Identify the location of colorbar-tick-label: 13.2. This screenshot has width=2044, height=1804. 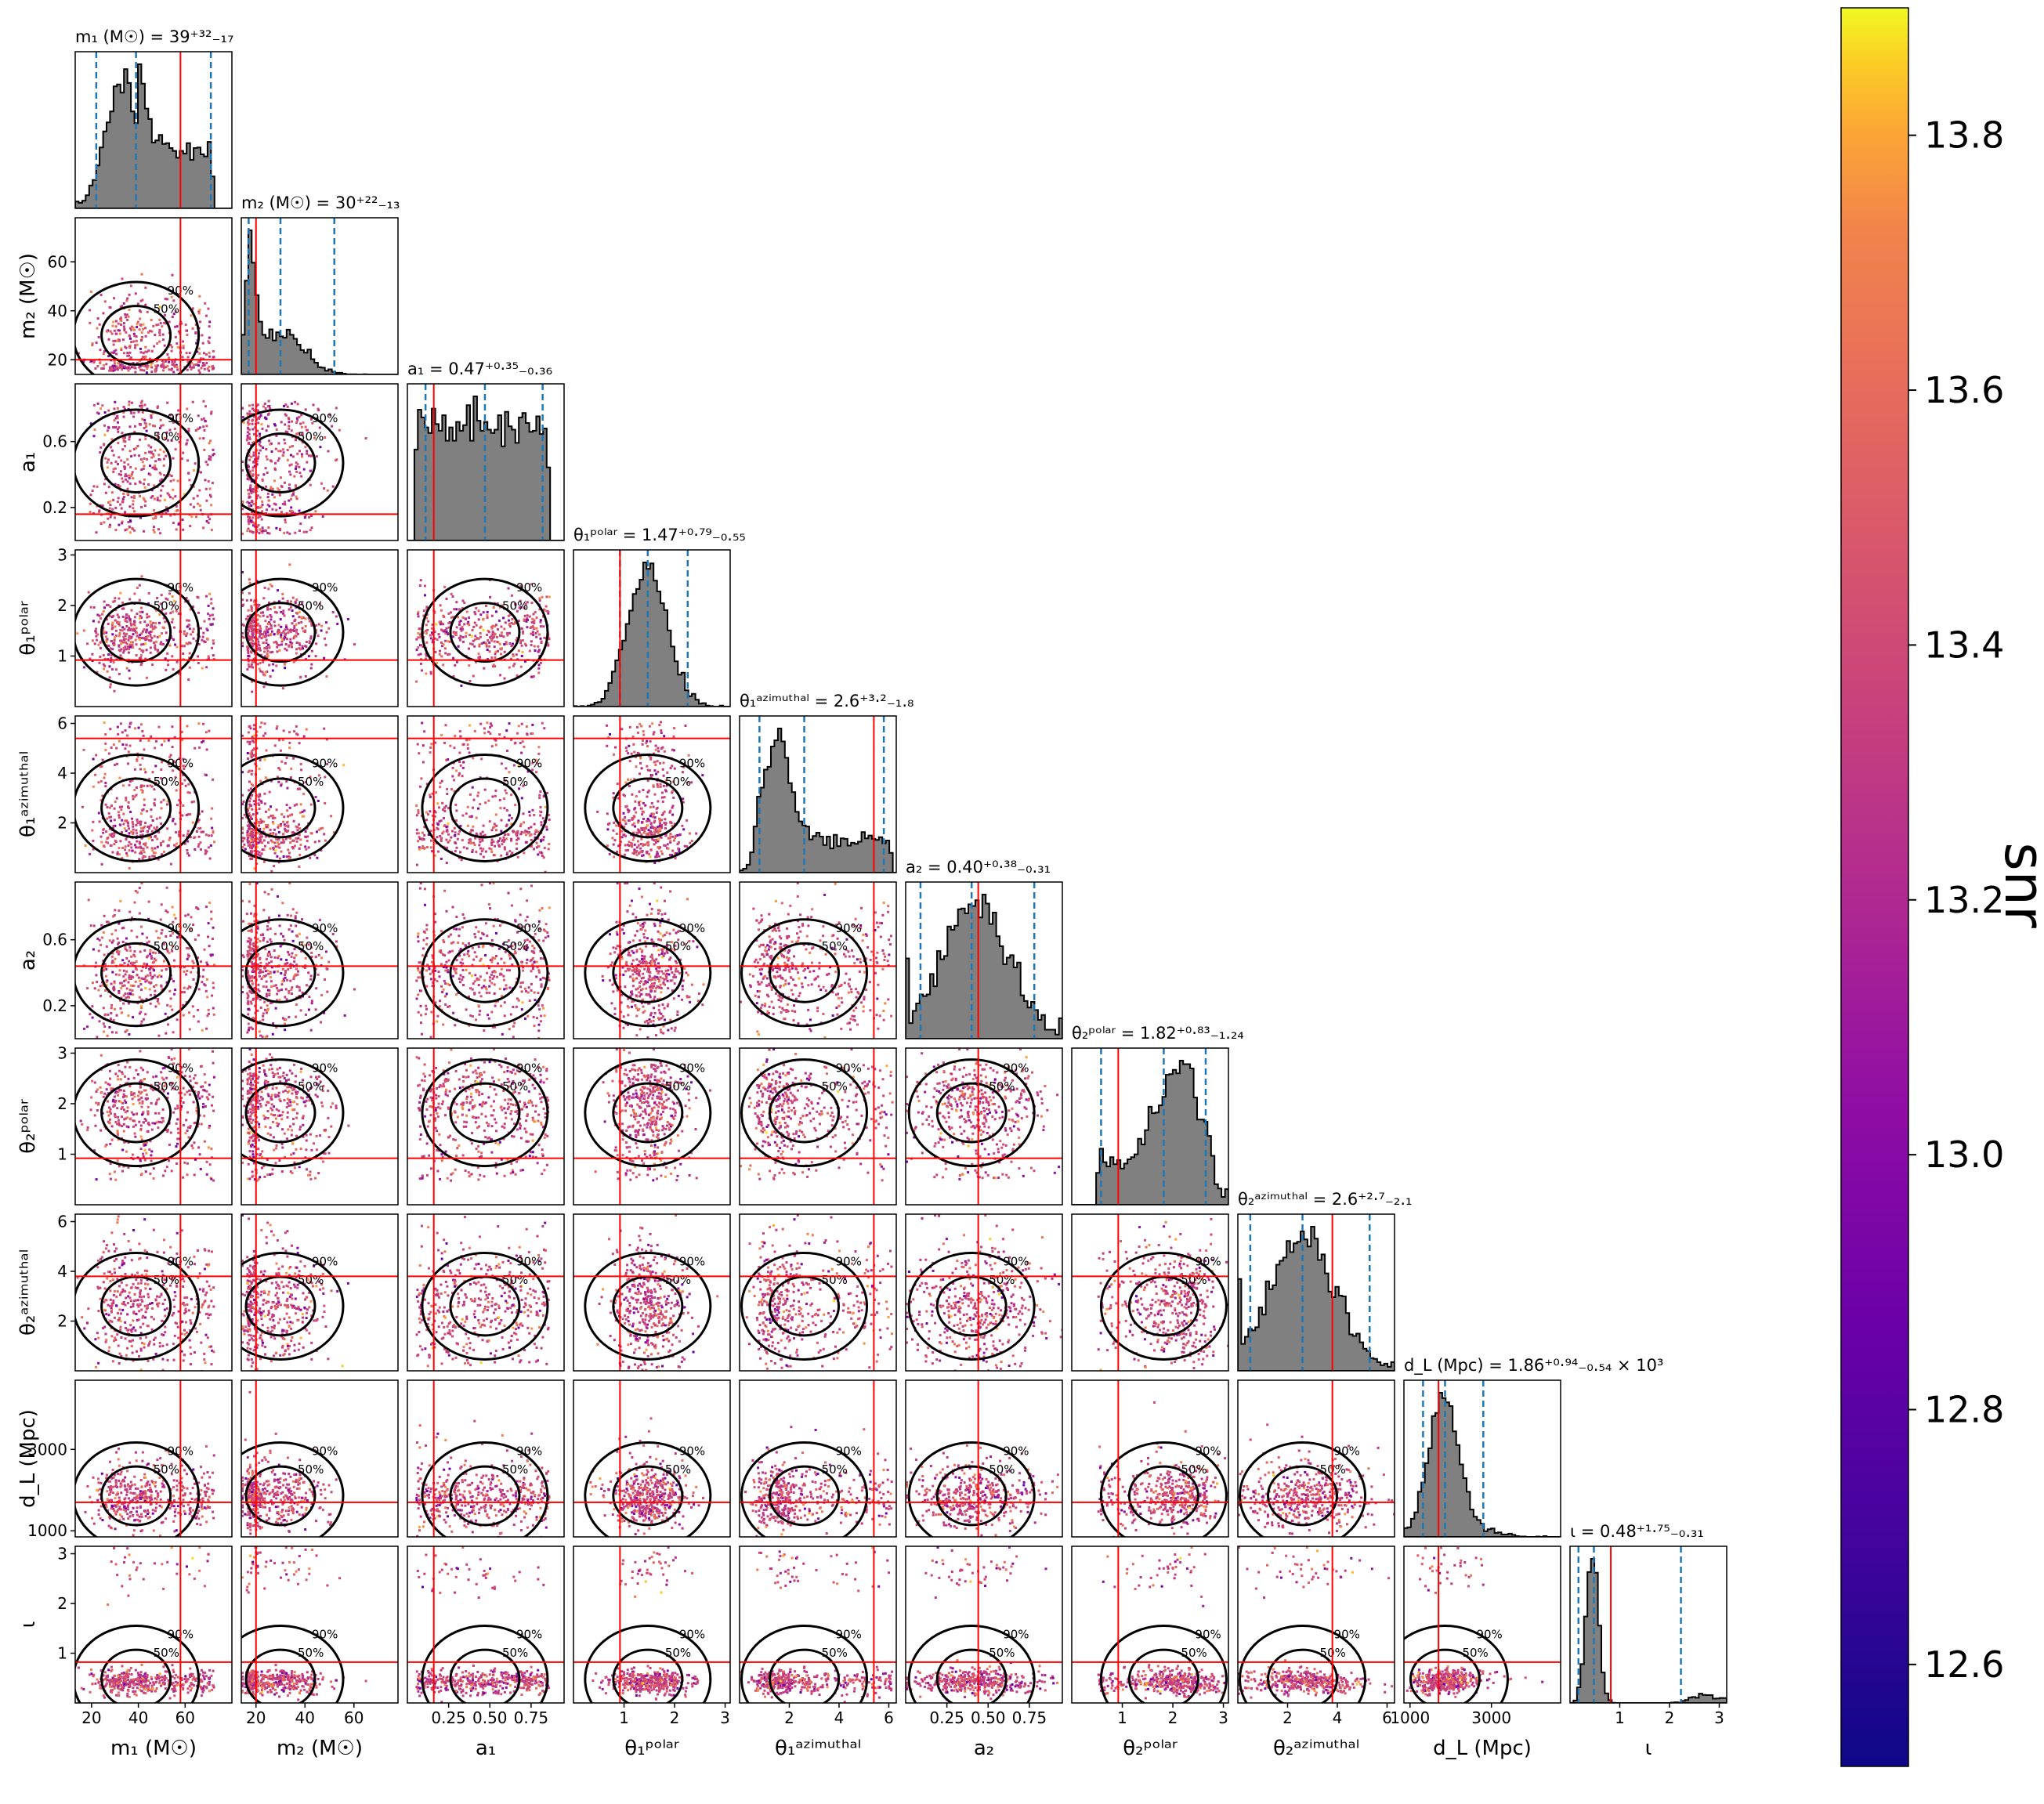
(1964, 900).